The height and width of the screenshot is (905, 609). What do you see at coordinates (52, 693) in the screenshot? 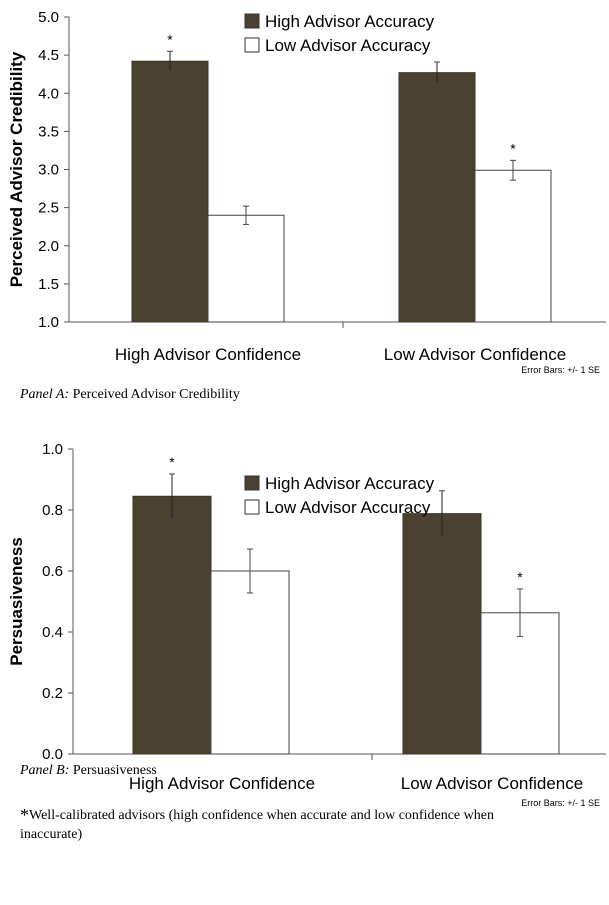
I see `y-tick-label: 0.2` at bounding box center [52, 693].